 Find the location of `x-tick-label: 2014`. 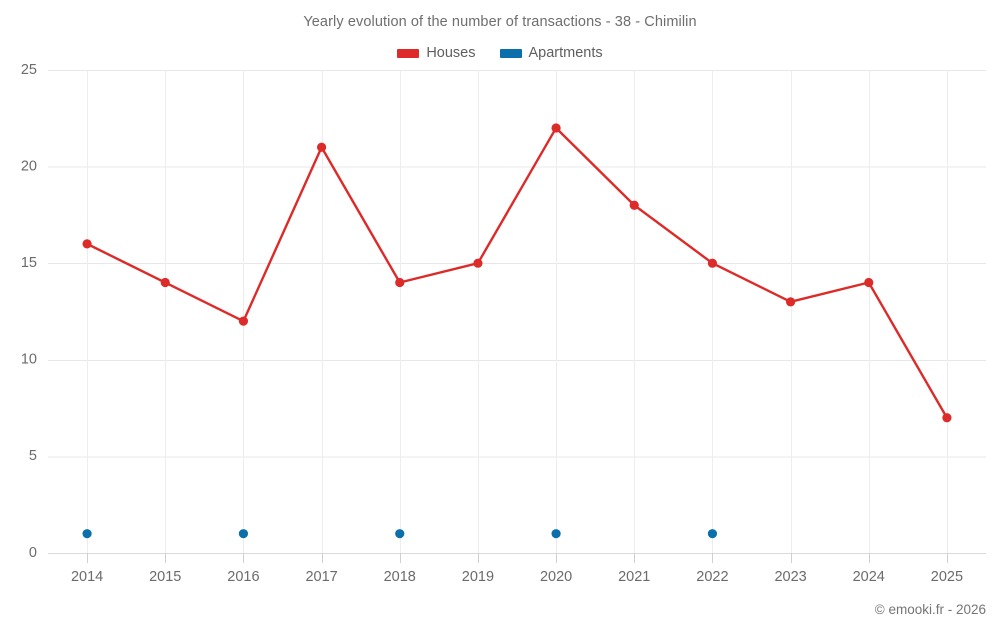

x-tick-label: 2014 is located at coordinates (87, 577).